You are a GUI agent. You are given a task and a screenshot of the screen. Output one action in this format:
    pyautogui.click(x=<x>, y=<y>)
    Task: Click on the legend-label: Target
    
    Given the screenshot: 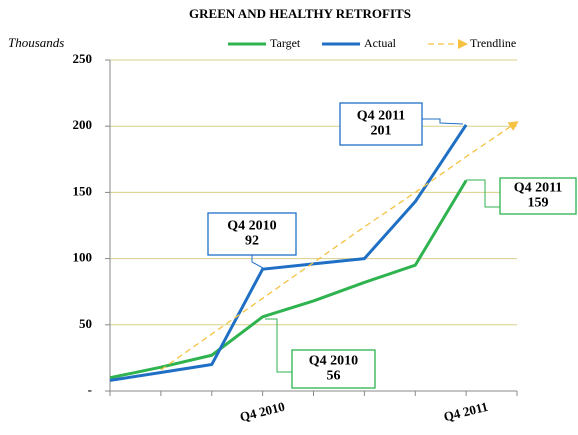 What is the action you would take?
    pyautogui.click(x=285, y=43)
    